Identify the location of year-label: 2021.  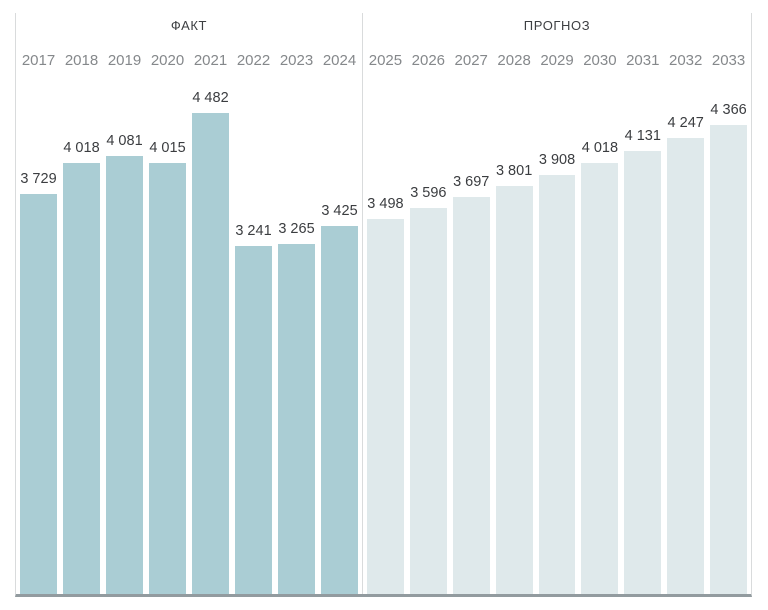
(210, 60).